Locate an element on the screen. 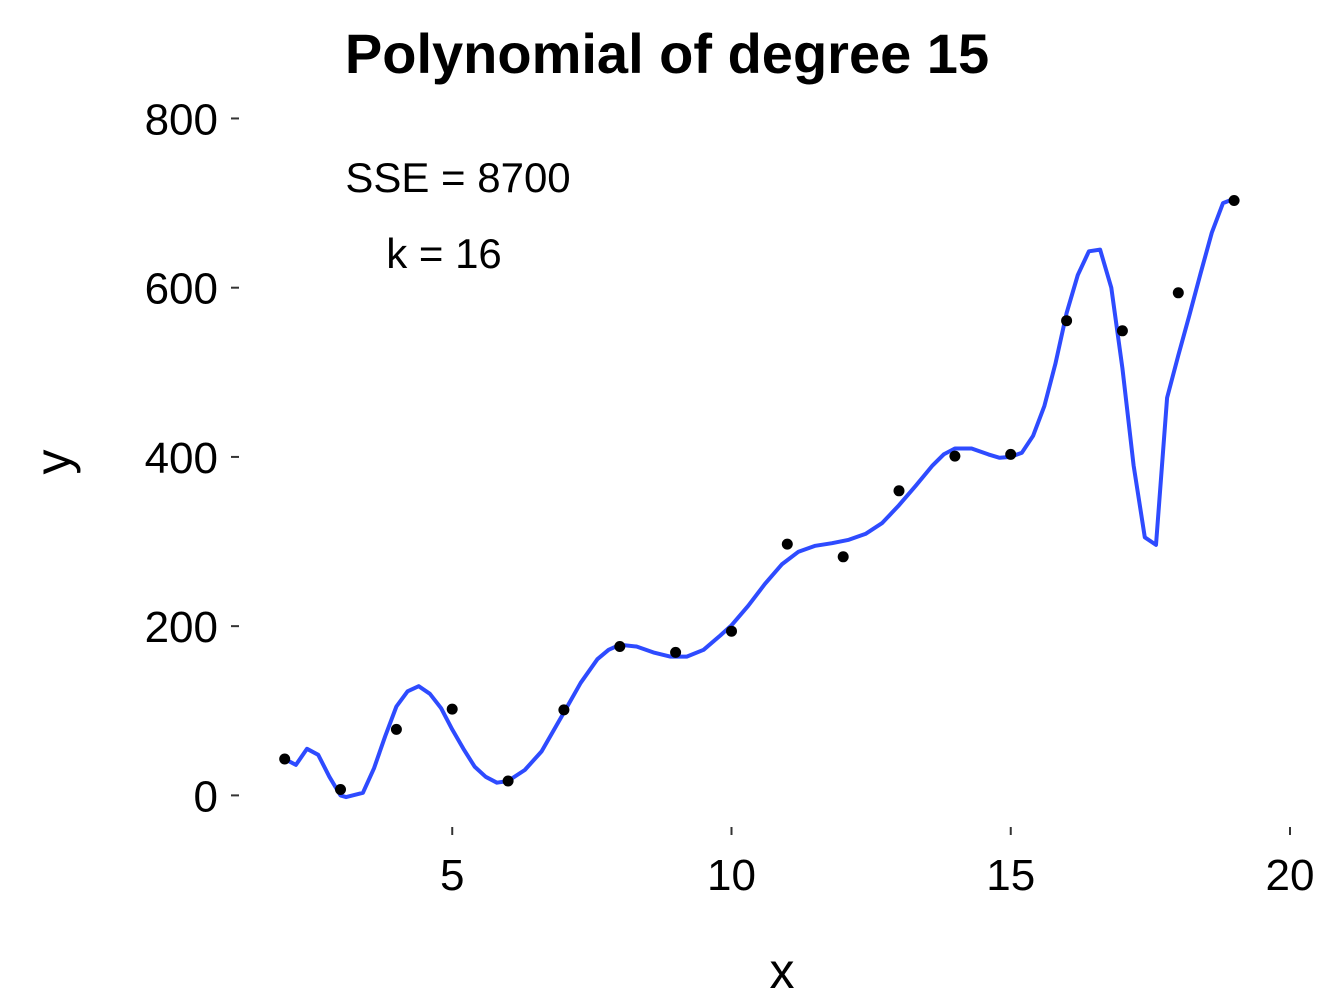 This screenshot has width=1344, height=1008. y-tick-label: 600 is located at coordinates (181, 289).